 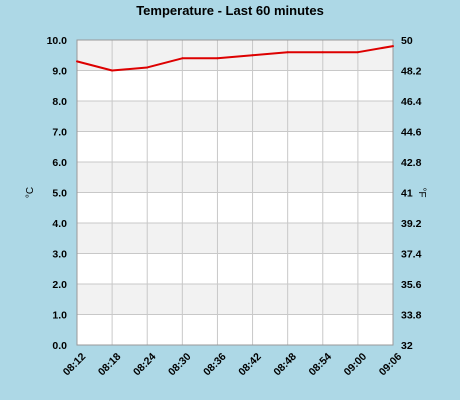 I want to click on y-tick-label-left: 1.0, so click(x=59, y=316).